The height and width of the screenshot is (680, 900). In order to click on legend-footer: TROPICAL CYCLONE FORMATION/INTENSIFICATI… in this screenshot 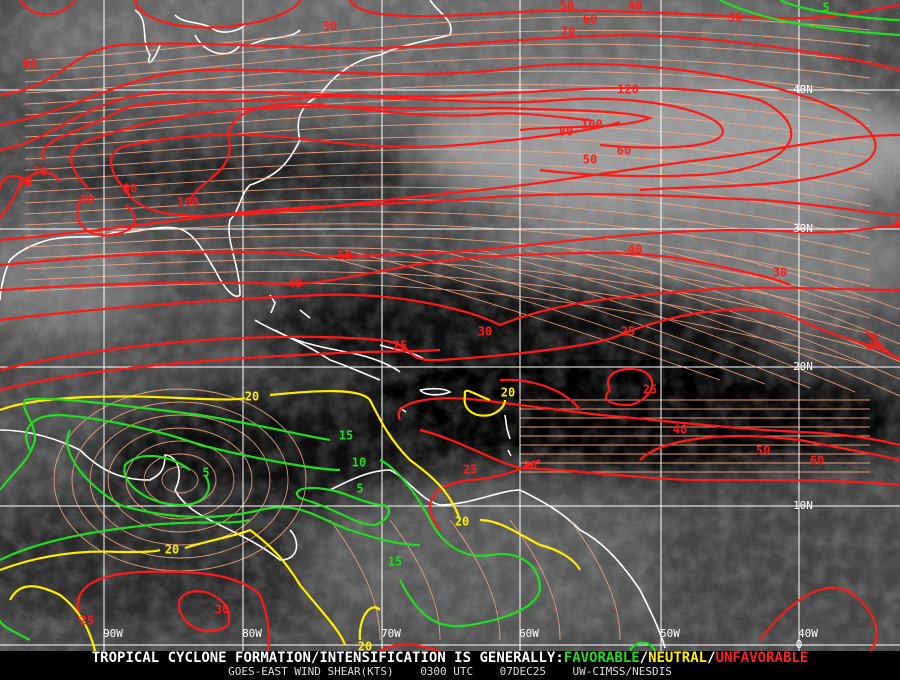, I will do `click(450, 665)`.